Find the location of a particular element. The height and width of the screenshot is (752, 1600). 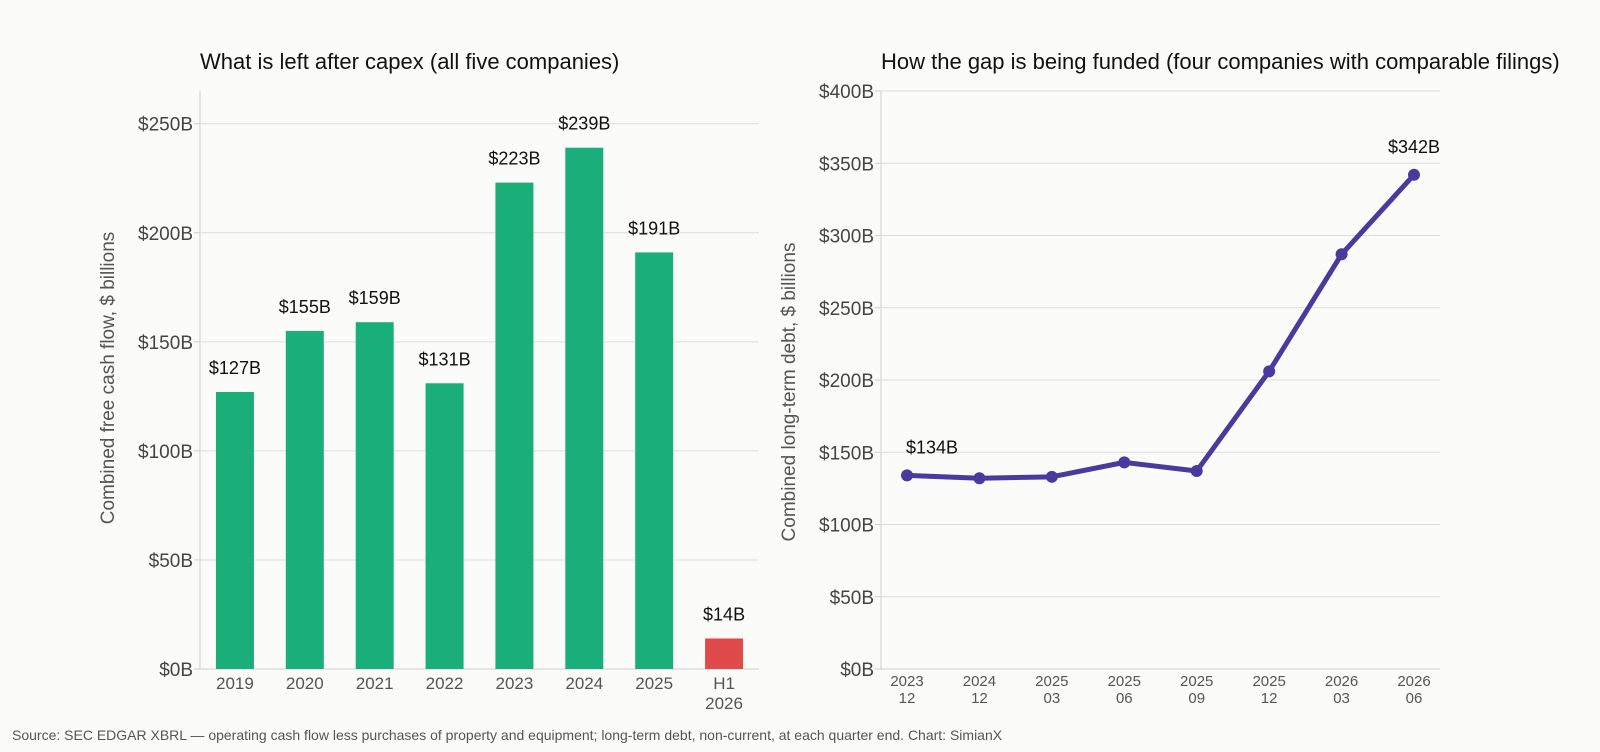

fcf-y-tick-label: $50B is located at coordinates (171, 561).